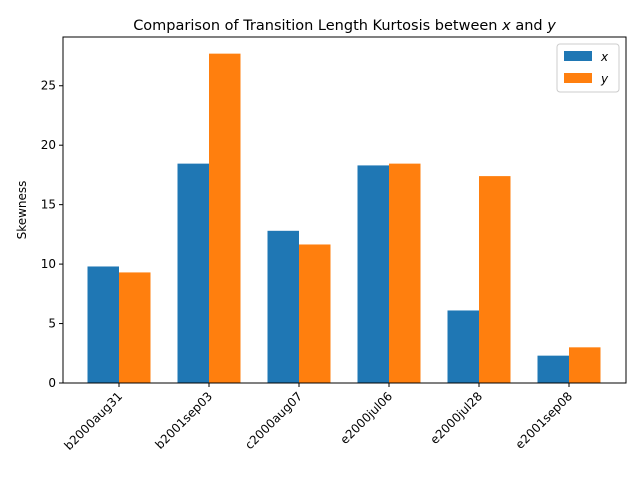 This screenshot has width=640, height=484. I want to click on bar-x-b2000aug31, so click(103, 324).